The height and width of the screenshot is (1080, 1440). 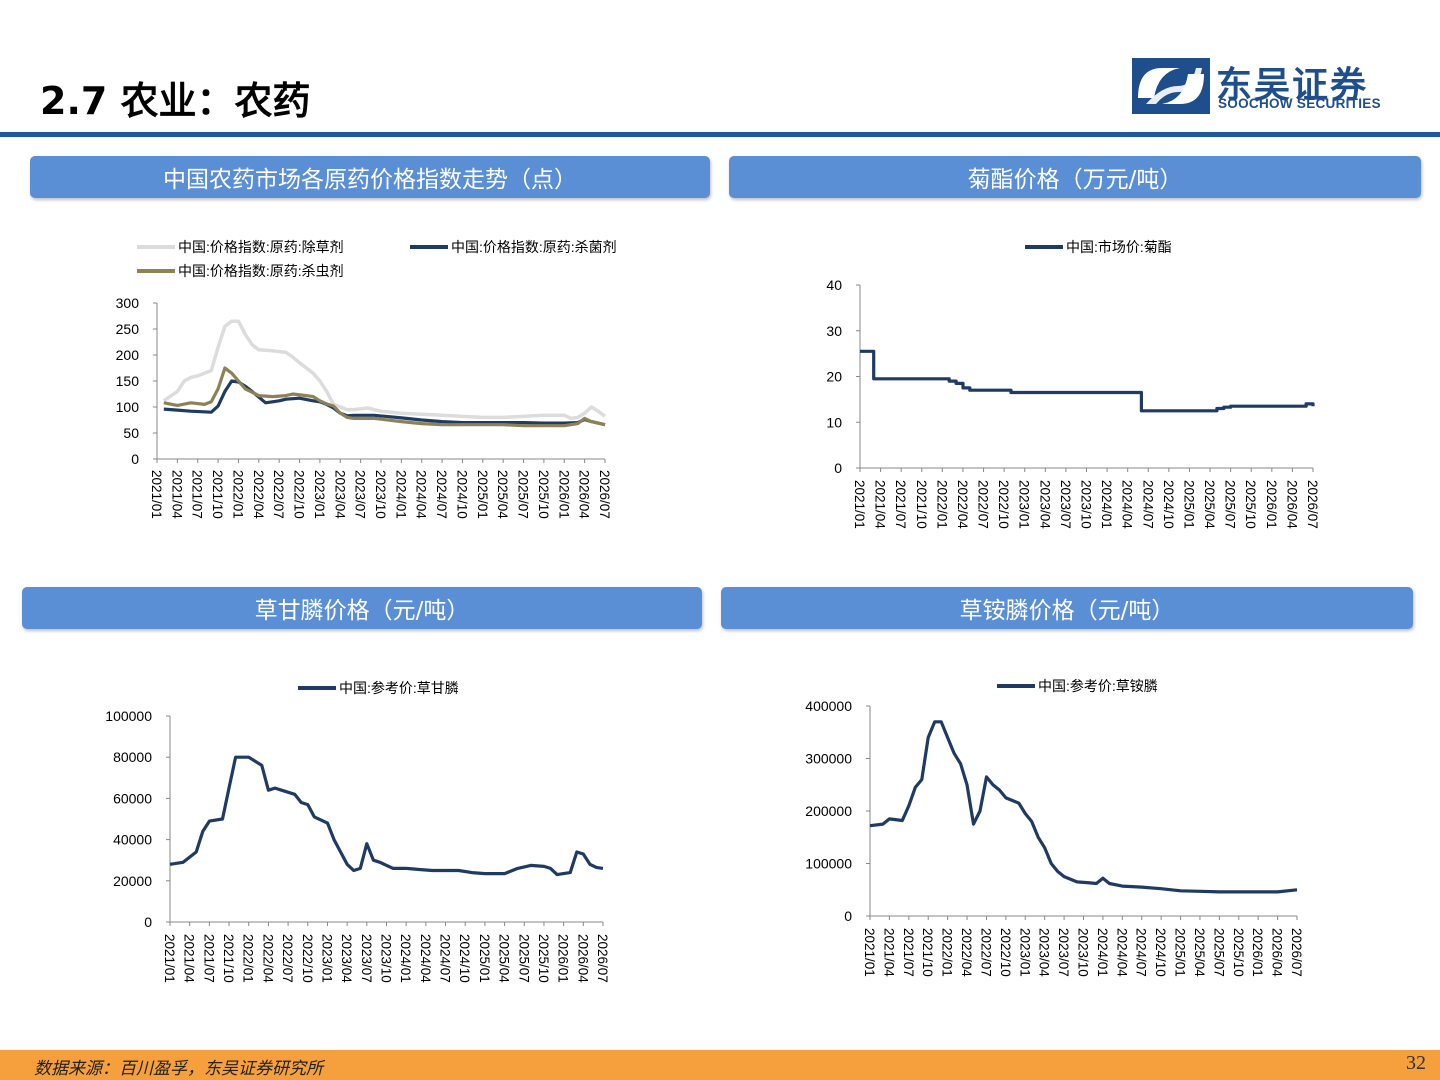 What do you see at coordinates (132, 881) in the screenshot?
I see `y-tick-label: 20000` at bounding box center [132, 881].